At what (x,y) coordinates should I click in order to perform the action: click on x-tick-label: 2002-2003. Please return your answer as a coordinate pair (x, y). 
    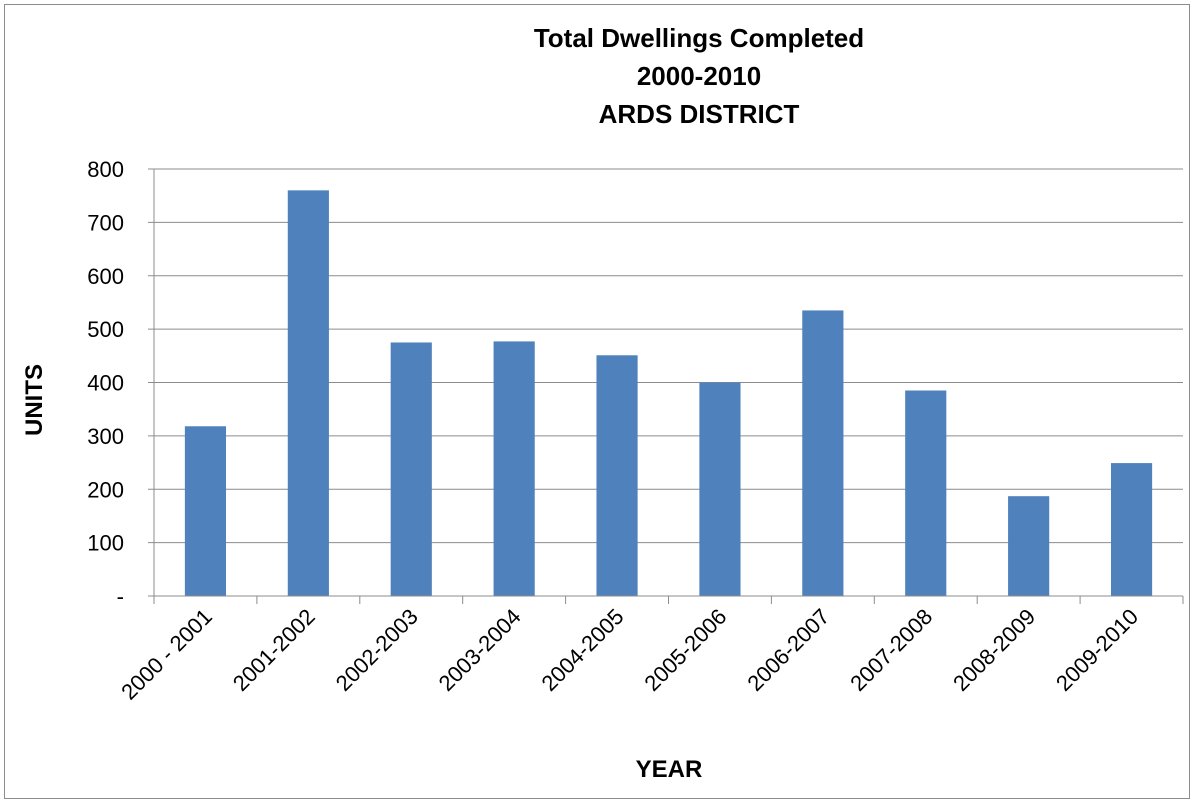
    Looking at the image, I should click on (377, 650).